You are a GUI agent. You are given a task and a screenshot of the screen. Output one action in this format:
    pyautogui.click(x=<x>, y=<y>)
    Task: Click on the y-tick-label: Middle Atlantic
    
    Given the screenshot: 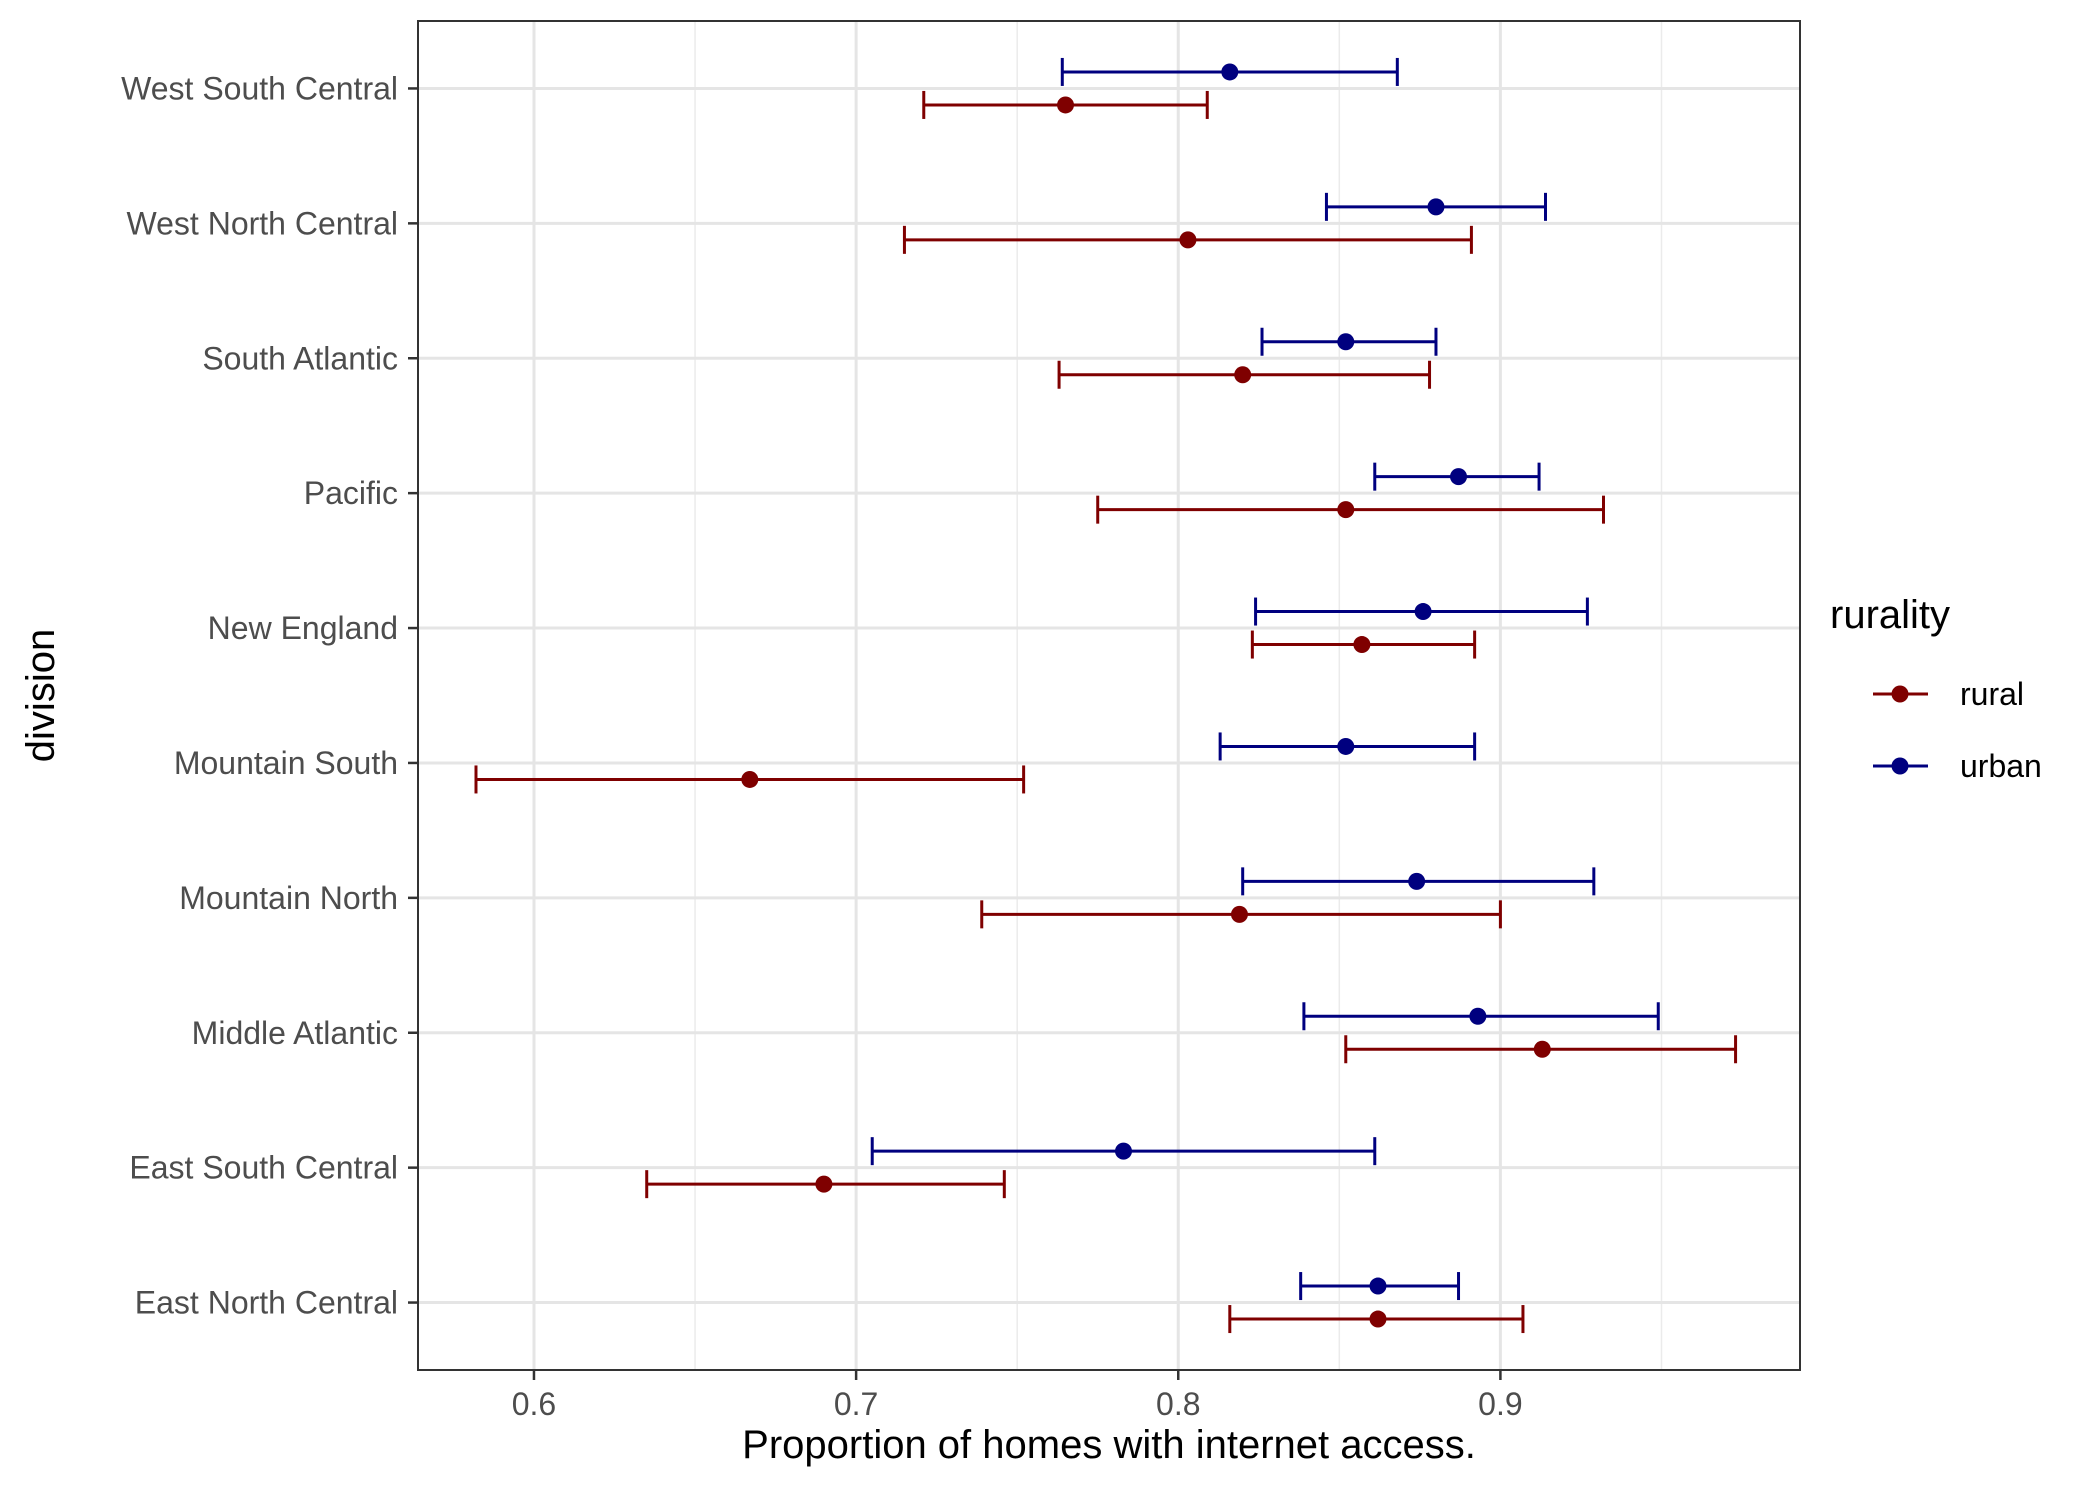 What is the action you would take?
    pyautogui.click(x=295, y=1033)
    